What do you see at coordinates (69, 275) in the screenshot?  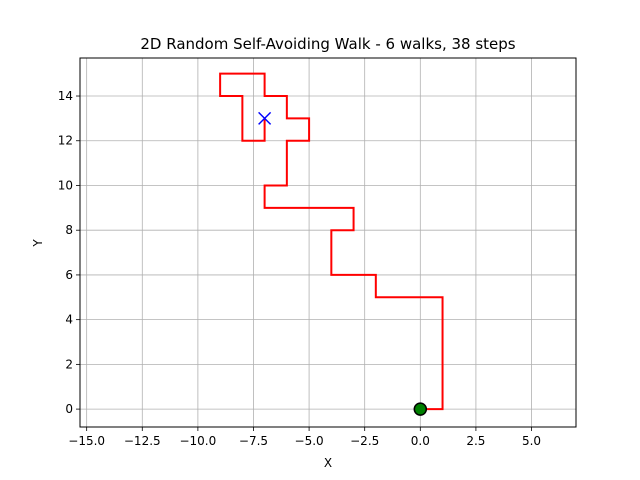 I see `y-tick-label: 6` at bounding box center [69, 275].